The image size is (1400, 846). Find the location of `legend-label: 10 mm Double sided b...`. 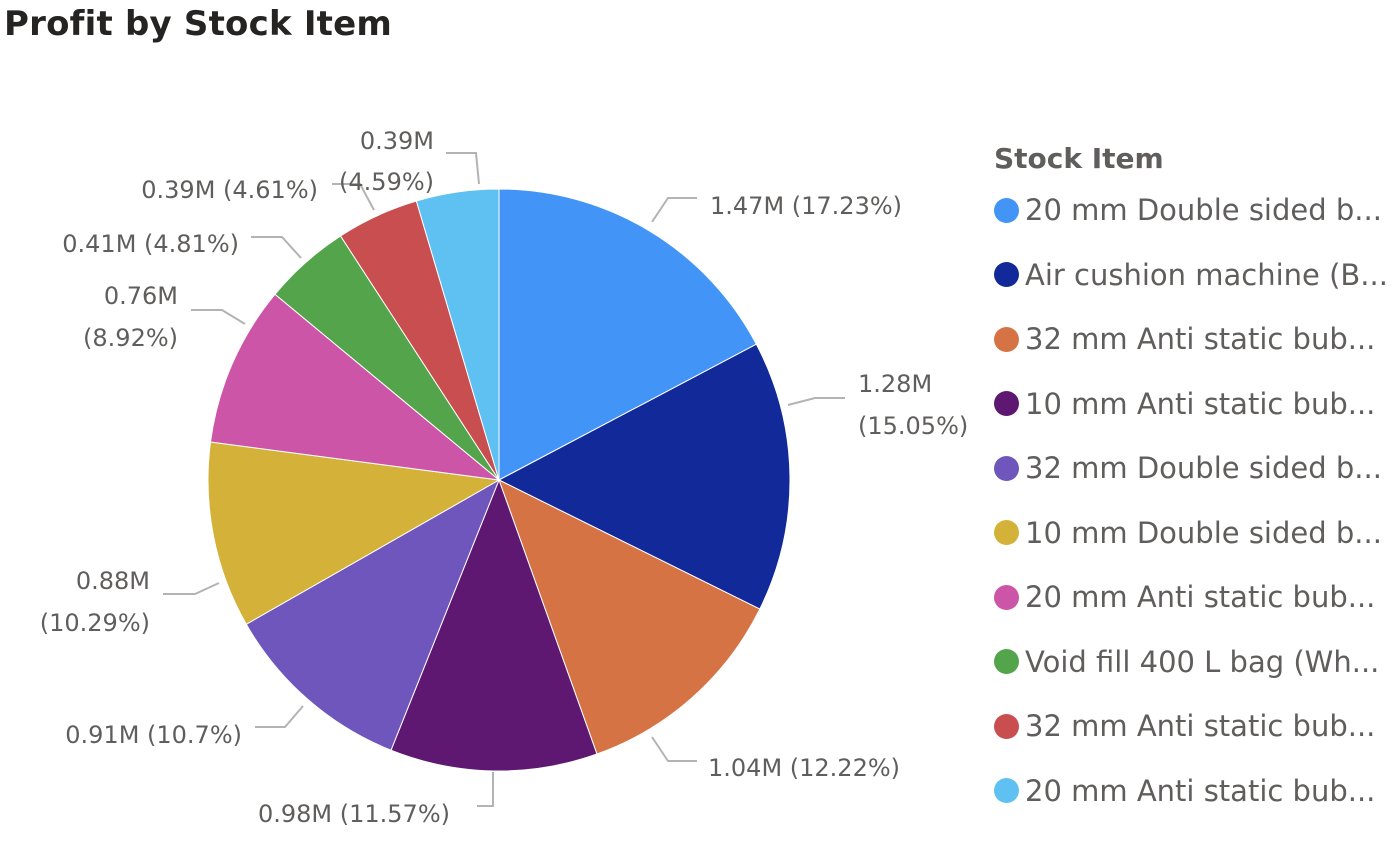

legend-label: 10 mm Double sided b... is located at coordinates (1203, 533).